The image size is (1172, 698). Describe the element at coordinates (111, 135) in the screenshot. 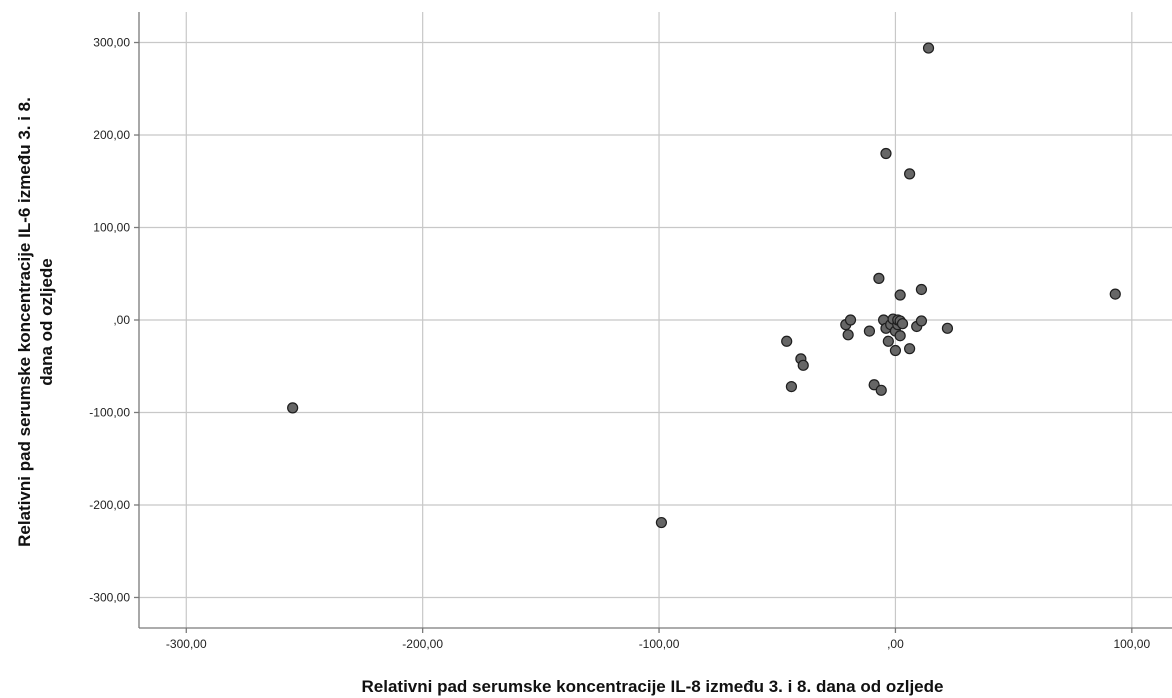

I see `y-tick-label: 200,00` at that location.